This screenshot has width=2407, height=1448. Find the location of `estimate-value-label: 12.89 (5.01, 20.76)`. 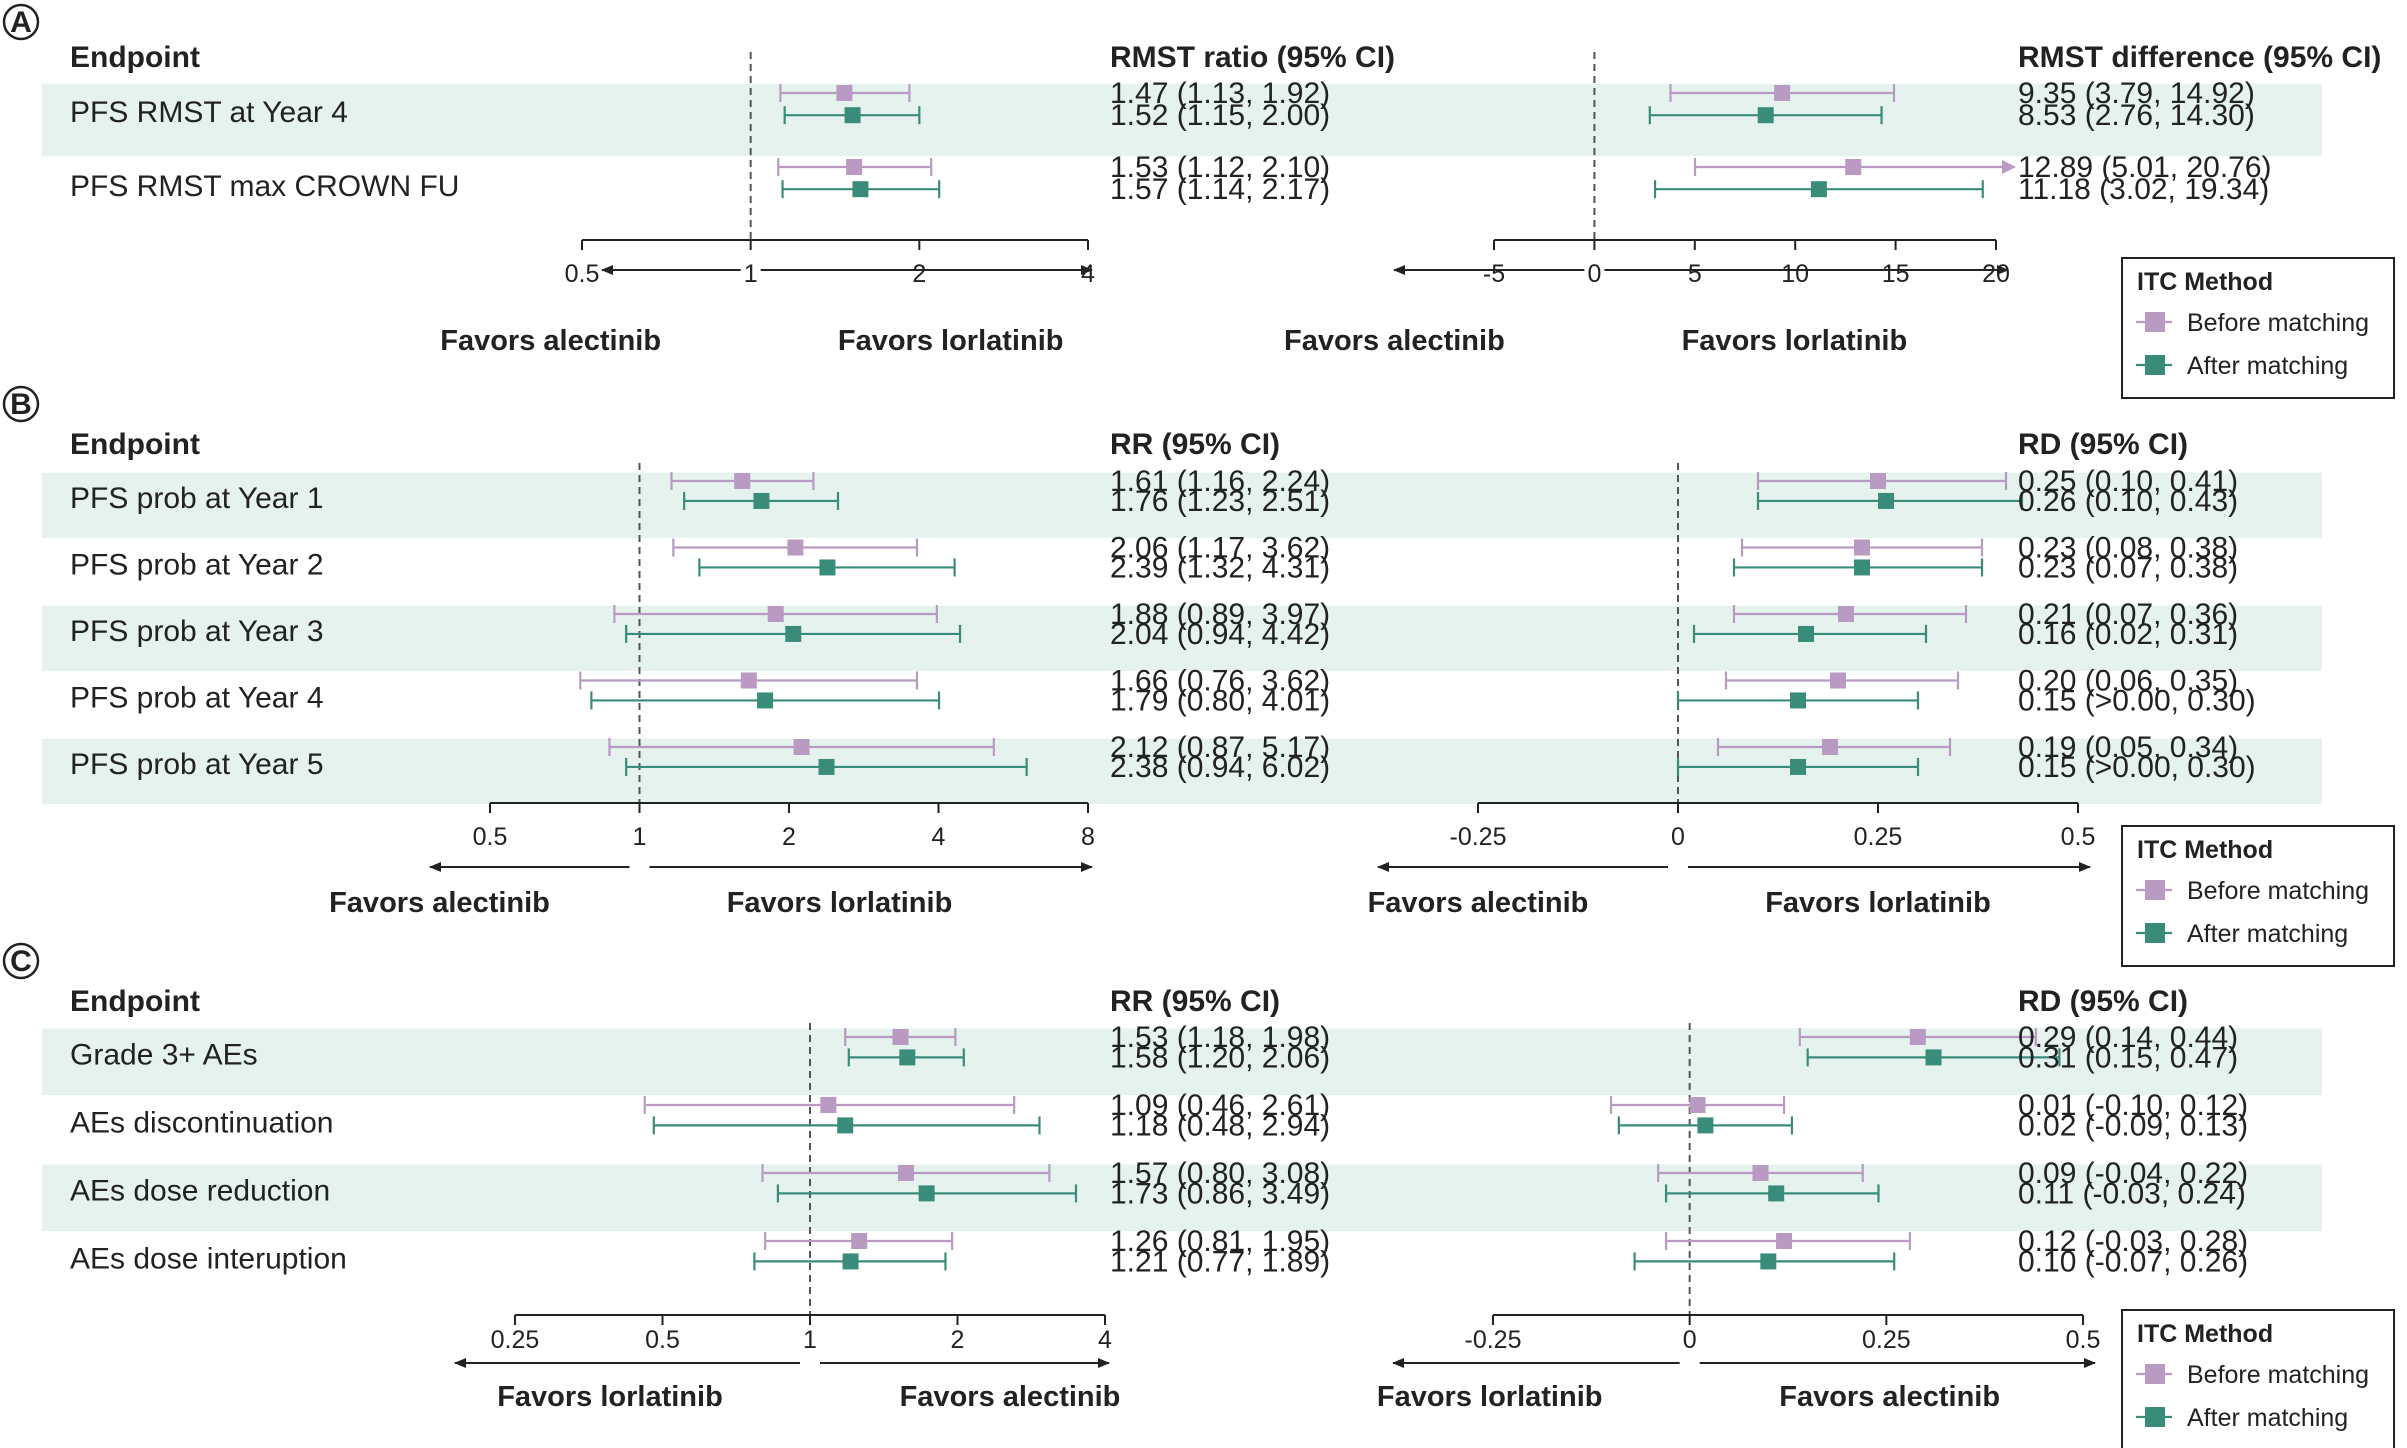

estimate-value-label: 12.89 (5.01, 20.76) is located at coordinates (2145, 167).